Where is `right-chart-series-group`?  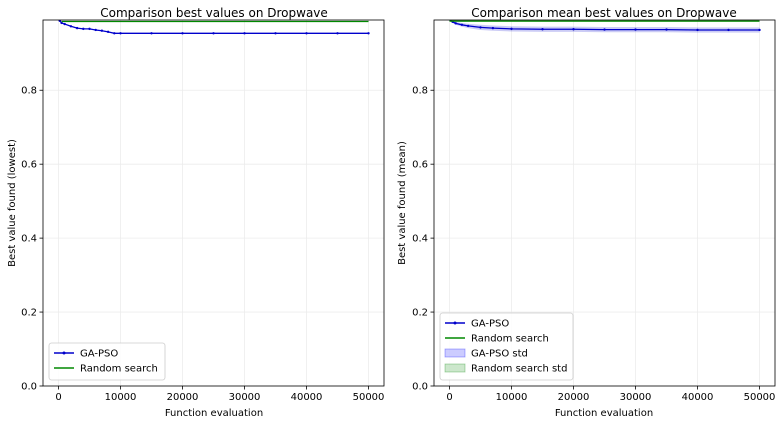 right-chart-series-group is located at coordinates (604, 26).